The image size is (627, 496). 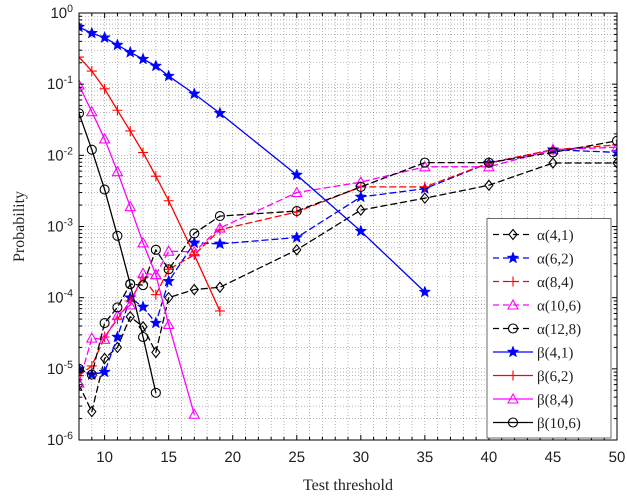 What do you see at coordinates (555, 283) in the screenshot?
I see `legend-label: α(8,4)` at bounding box center [555, 283].